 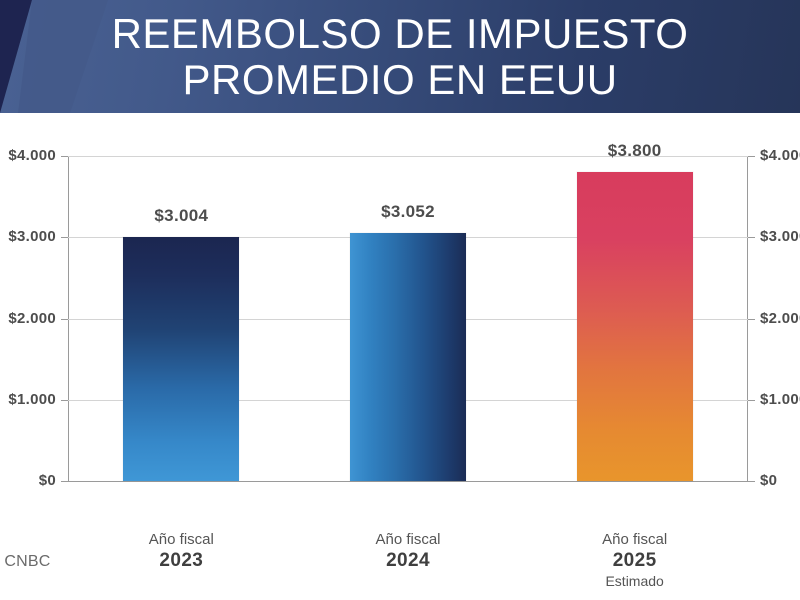 I want to click on page-title-line-1: REEMBOLSO DE IMPUESTO, so click(x=400, y=33).